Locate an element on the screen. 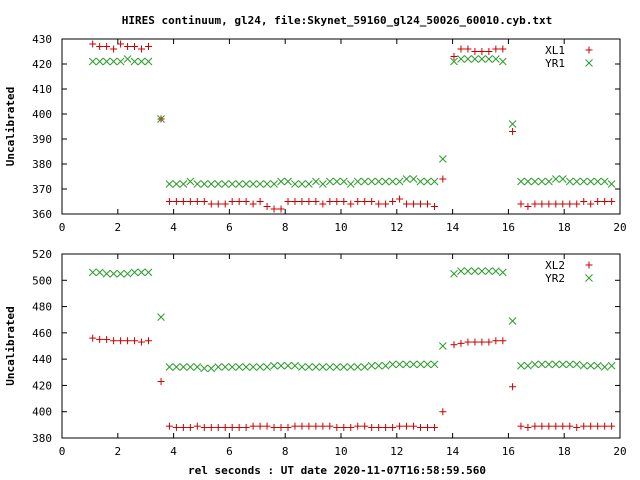  x-tick-label: 12 is located at coordinates (396, 451).